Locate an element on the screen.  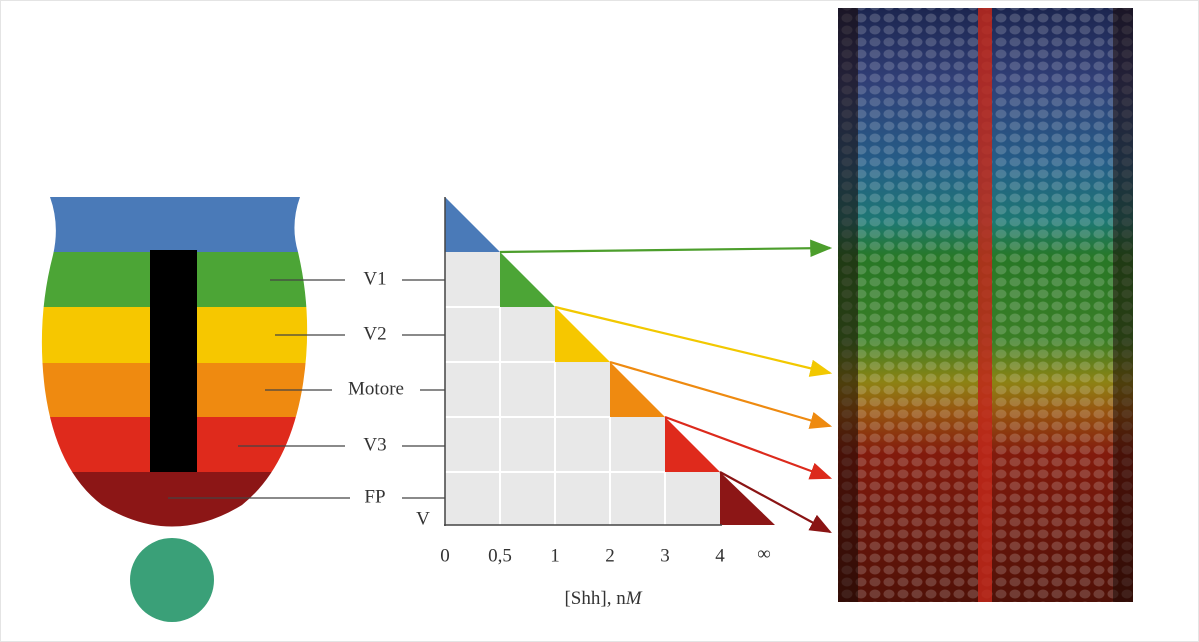
x-axis-label-unit: M is located at coordinates (634, 598).